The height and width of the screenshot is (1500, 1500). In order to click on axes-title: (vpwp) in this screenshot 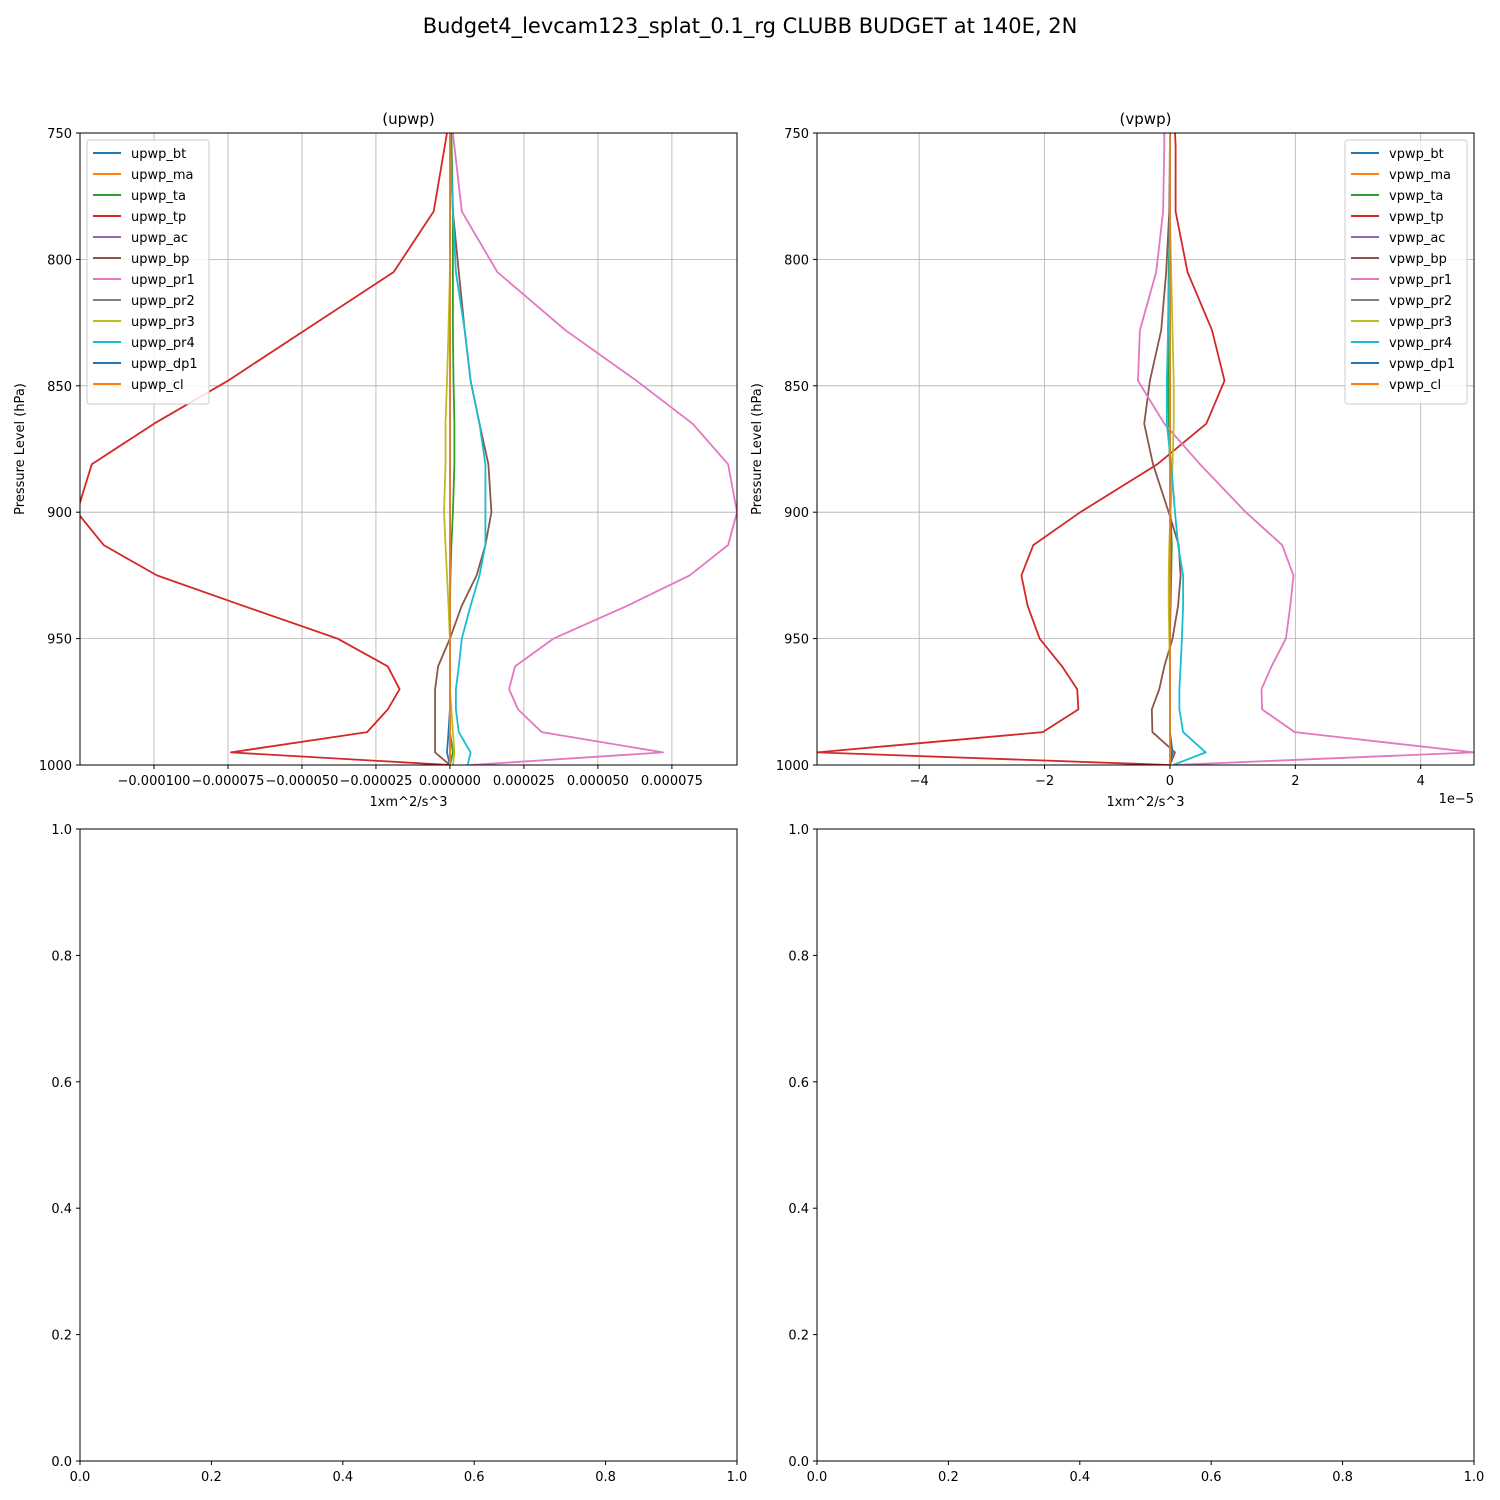, I will do `click(1146, 119)`.